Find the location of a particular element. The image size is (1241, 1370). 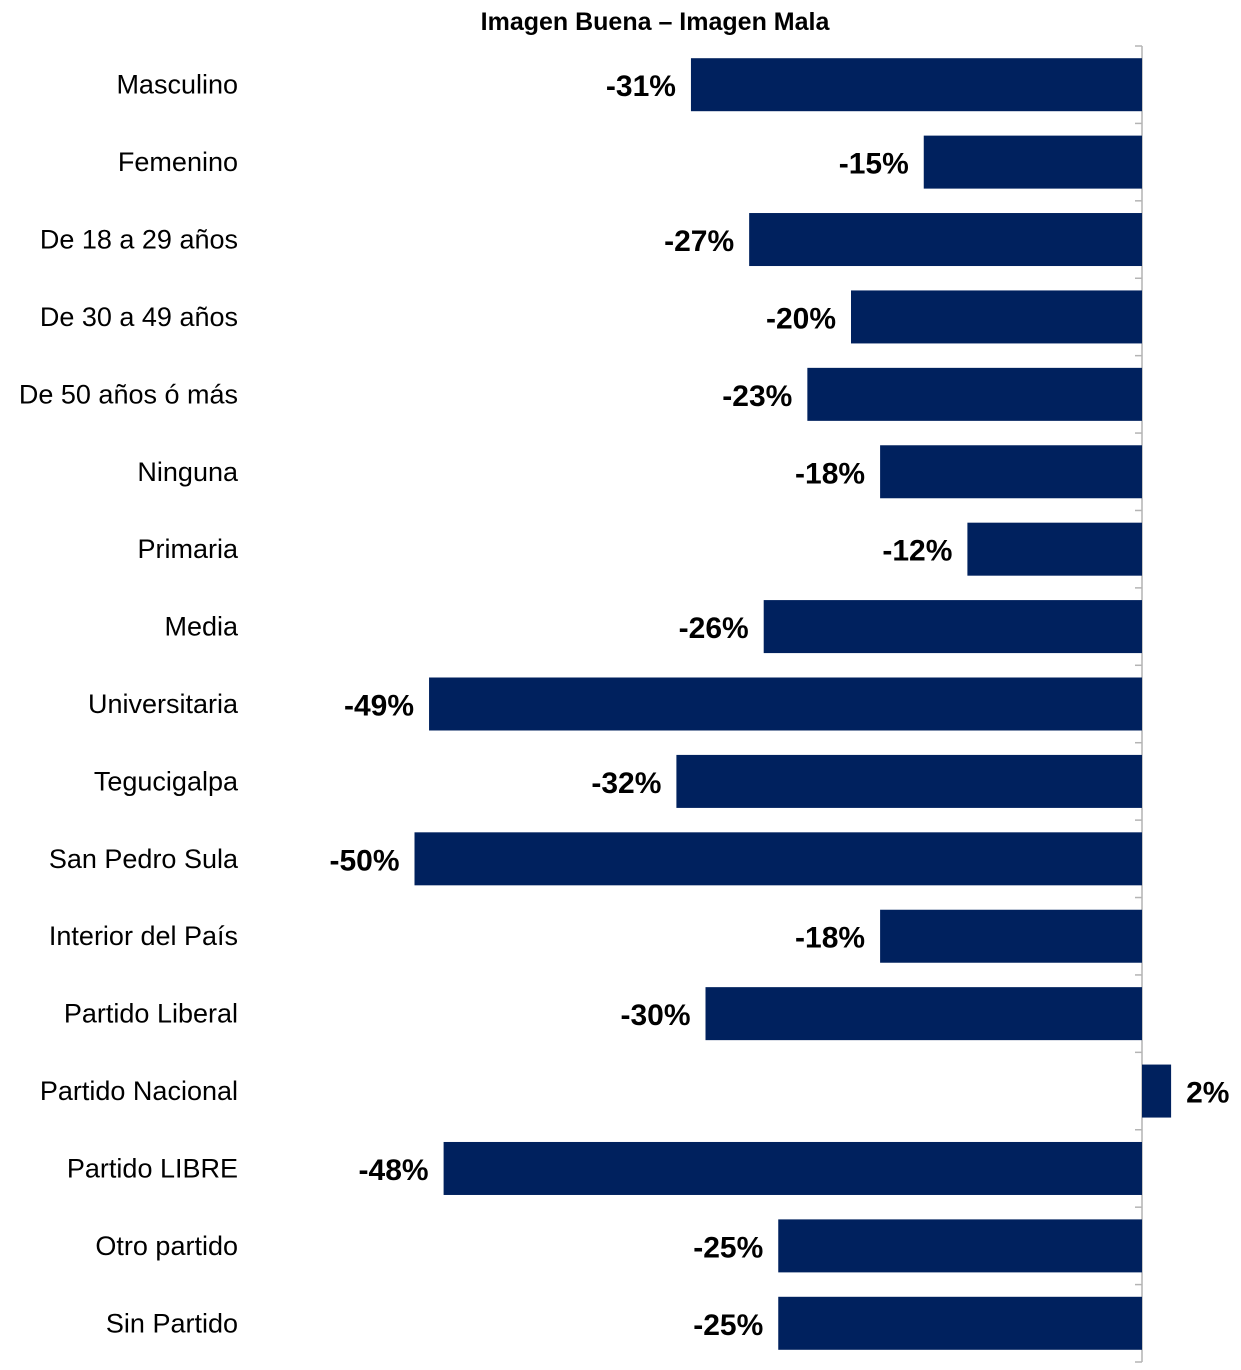

data-label: -48% is located at coordinates (394, 1170).